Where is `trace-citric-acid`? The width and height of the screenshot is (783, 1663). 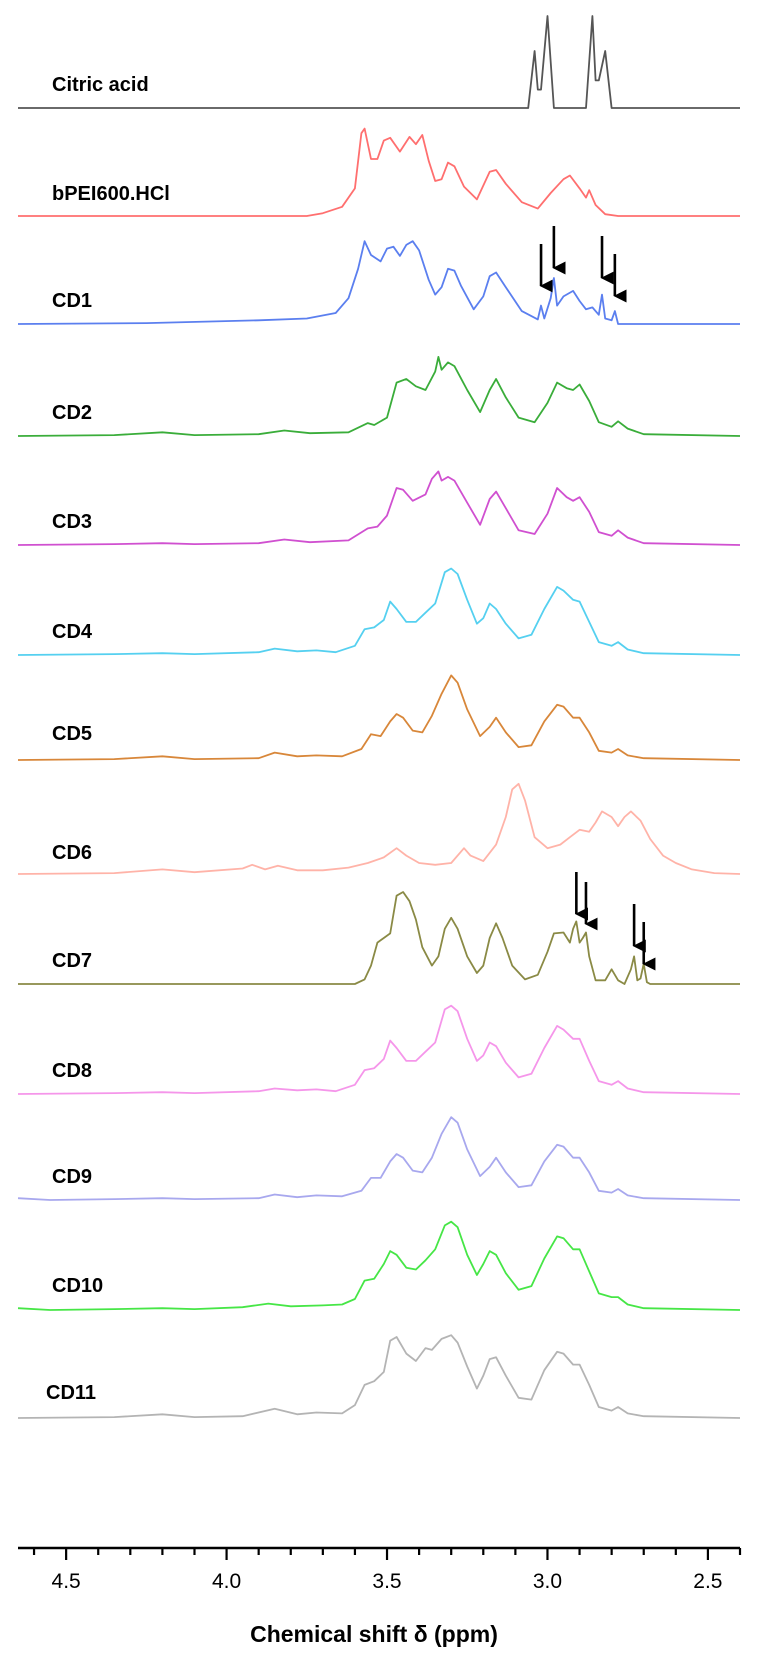 trace-citric-acid is located at coordinates (379, 62).